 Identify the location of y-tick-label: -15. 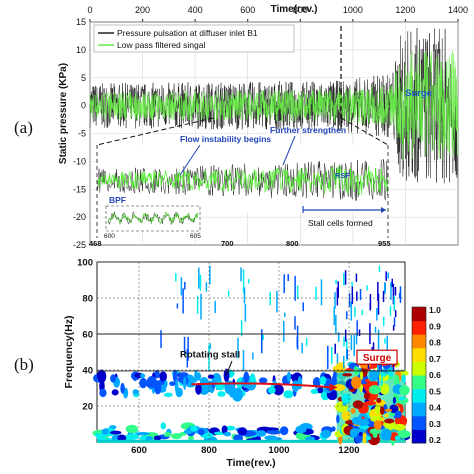
(79, 189).